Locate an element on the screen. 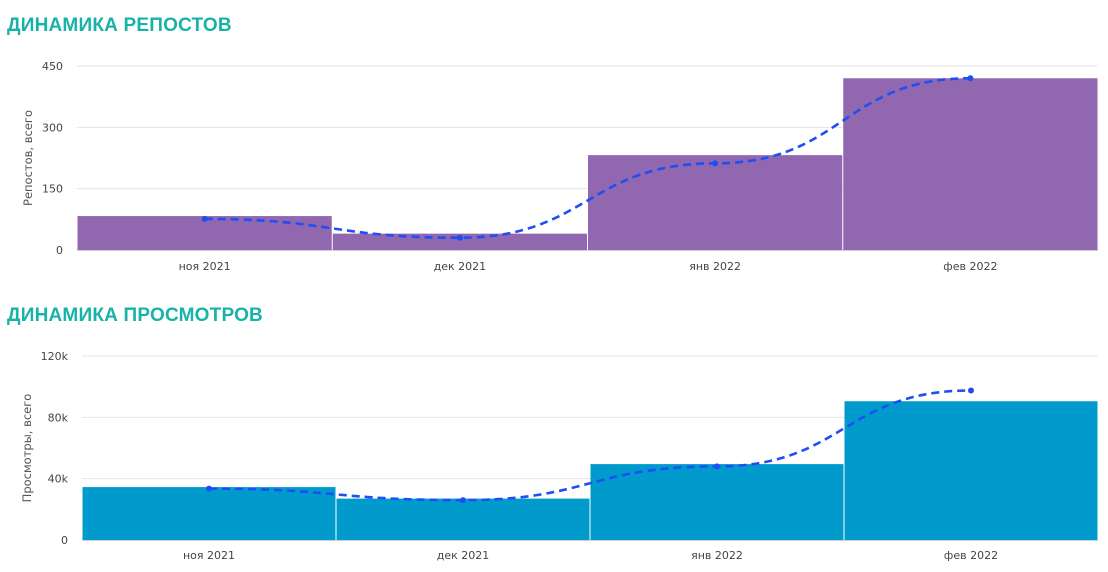 This screenshot has width=1108, height=572. reposts-y-axis-label: Репостов, всего is located at coordinates (28, 158).